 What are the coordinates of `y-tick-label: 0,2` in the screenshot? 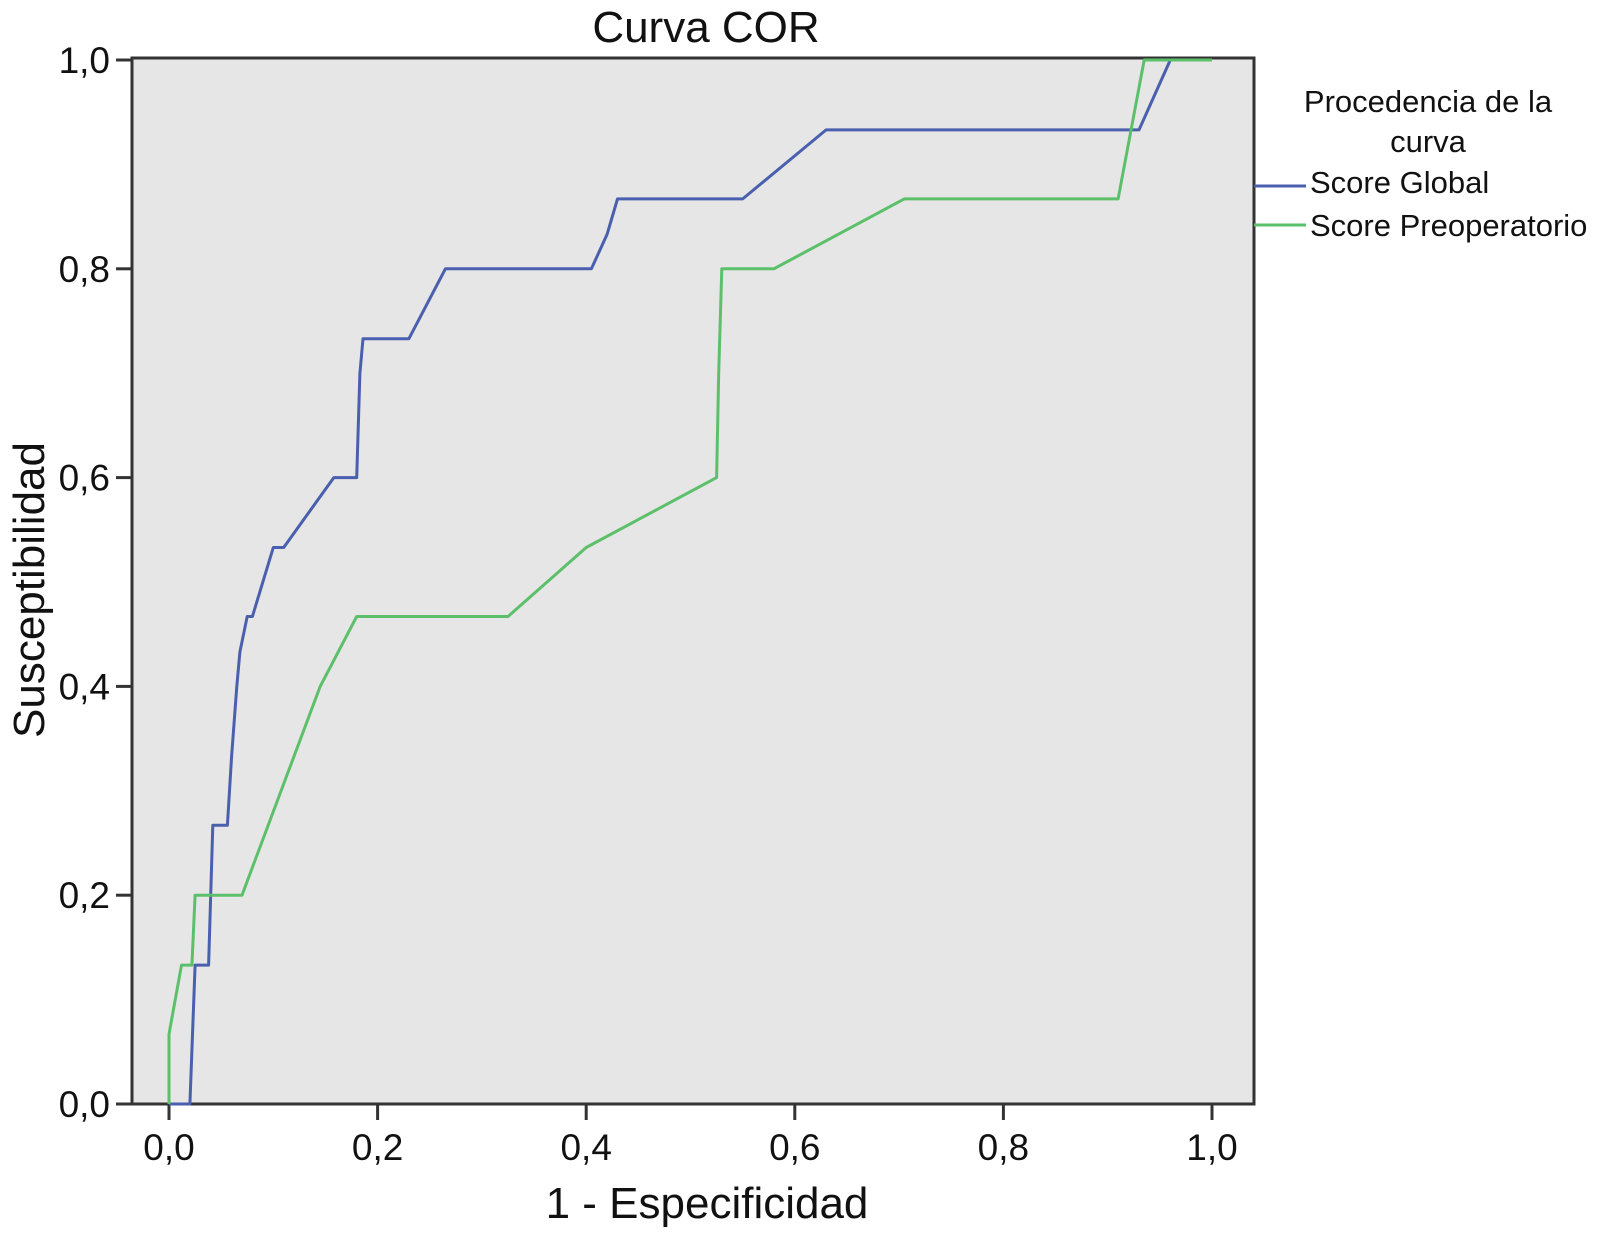 It's located at (84, 895).